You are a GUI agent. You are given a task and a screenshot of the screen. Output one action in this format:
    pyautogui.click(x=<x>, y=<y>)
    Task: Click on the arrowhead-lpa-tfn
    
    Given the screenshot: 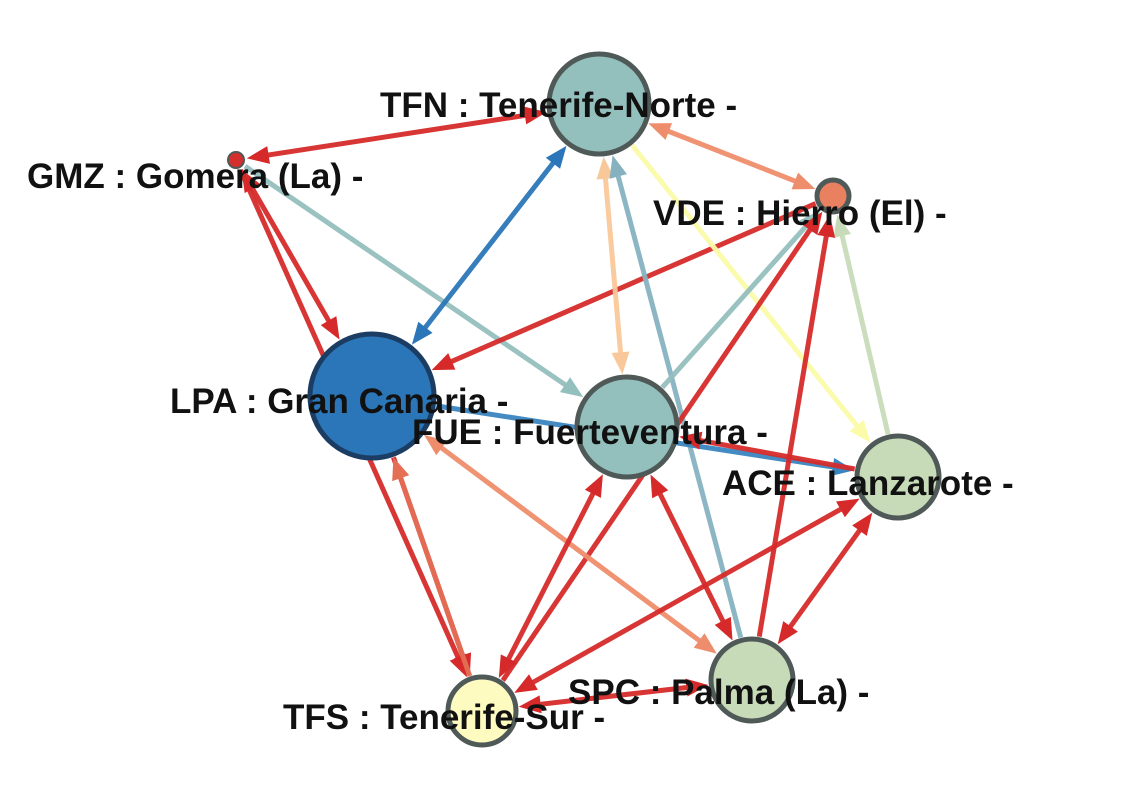 What is the action you would take?
    pyautogui.click(x=556, y=157)
    